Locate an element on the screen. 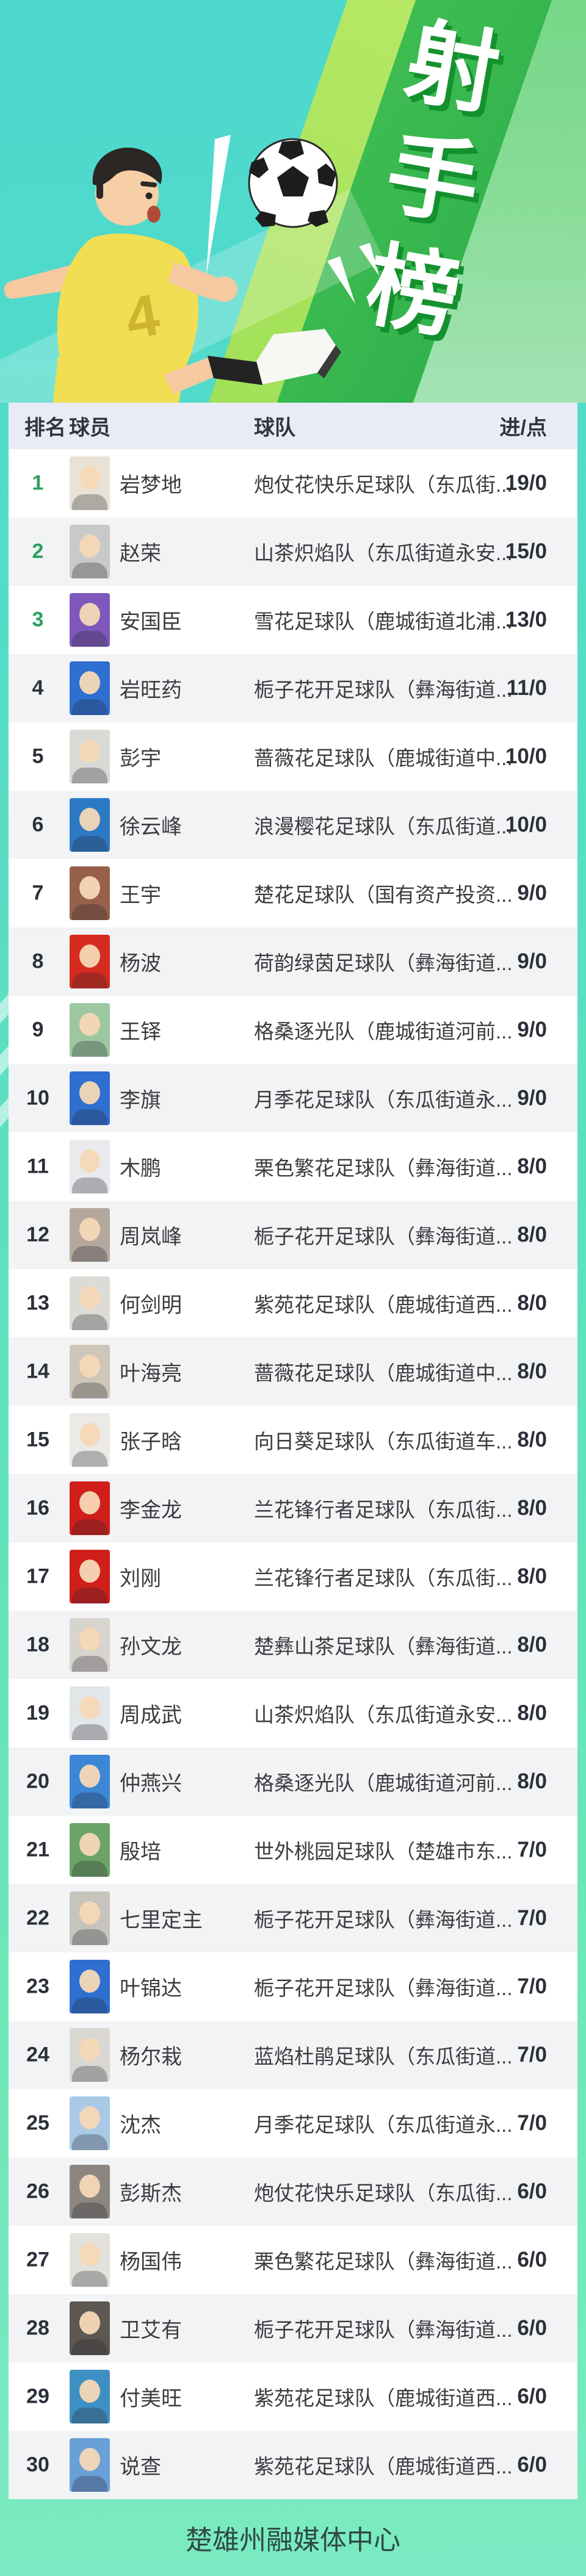  score-cell: 11/0 is located at coordinates (526, 688).